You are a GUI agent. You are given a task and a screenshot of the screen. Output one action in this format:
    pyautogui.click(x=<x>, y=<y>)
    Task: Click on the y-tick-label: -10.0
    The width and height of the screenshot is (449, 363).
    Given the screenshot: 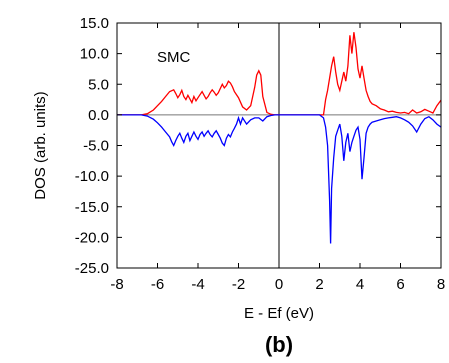 What is the action you would take?
    pyautogui.click(x=92, y=176)
    